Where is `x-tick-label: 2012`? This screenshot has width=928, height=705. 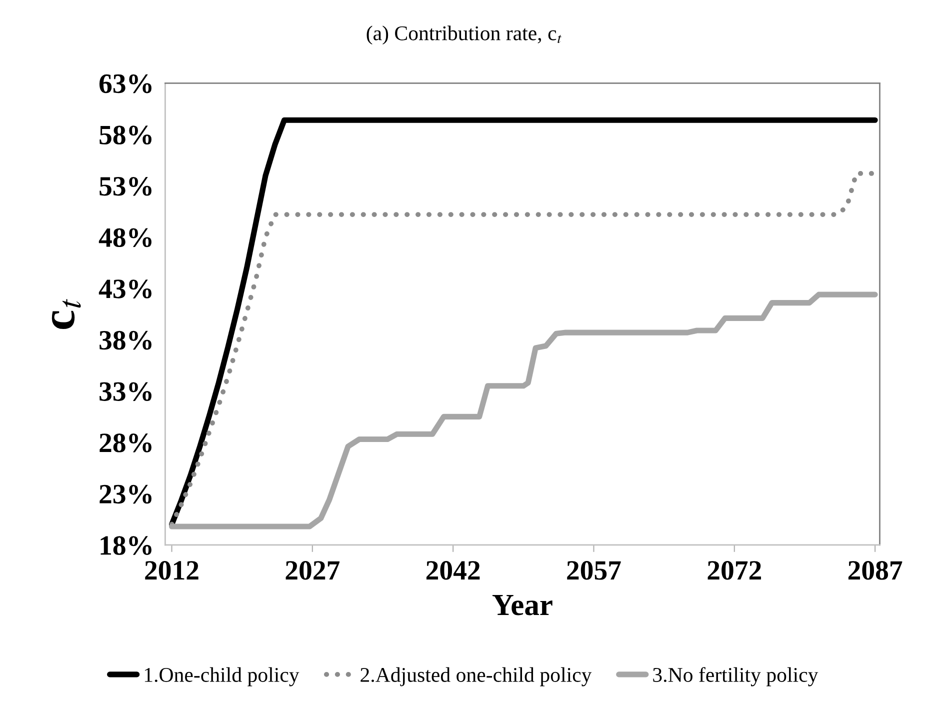 x-tick-label: 2012 is located at coordinates (171, 570).